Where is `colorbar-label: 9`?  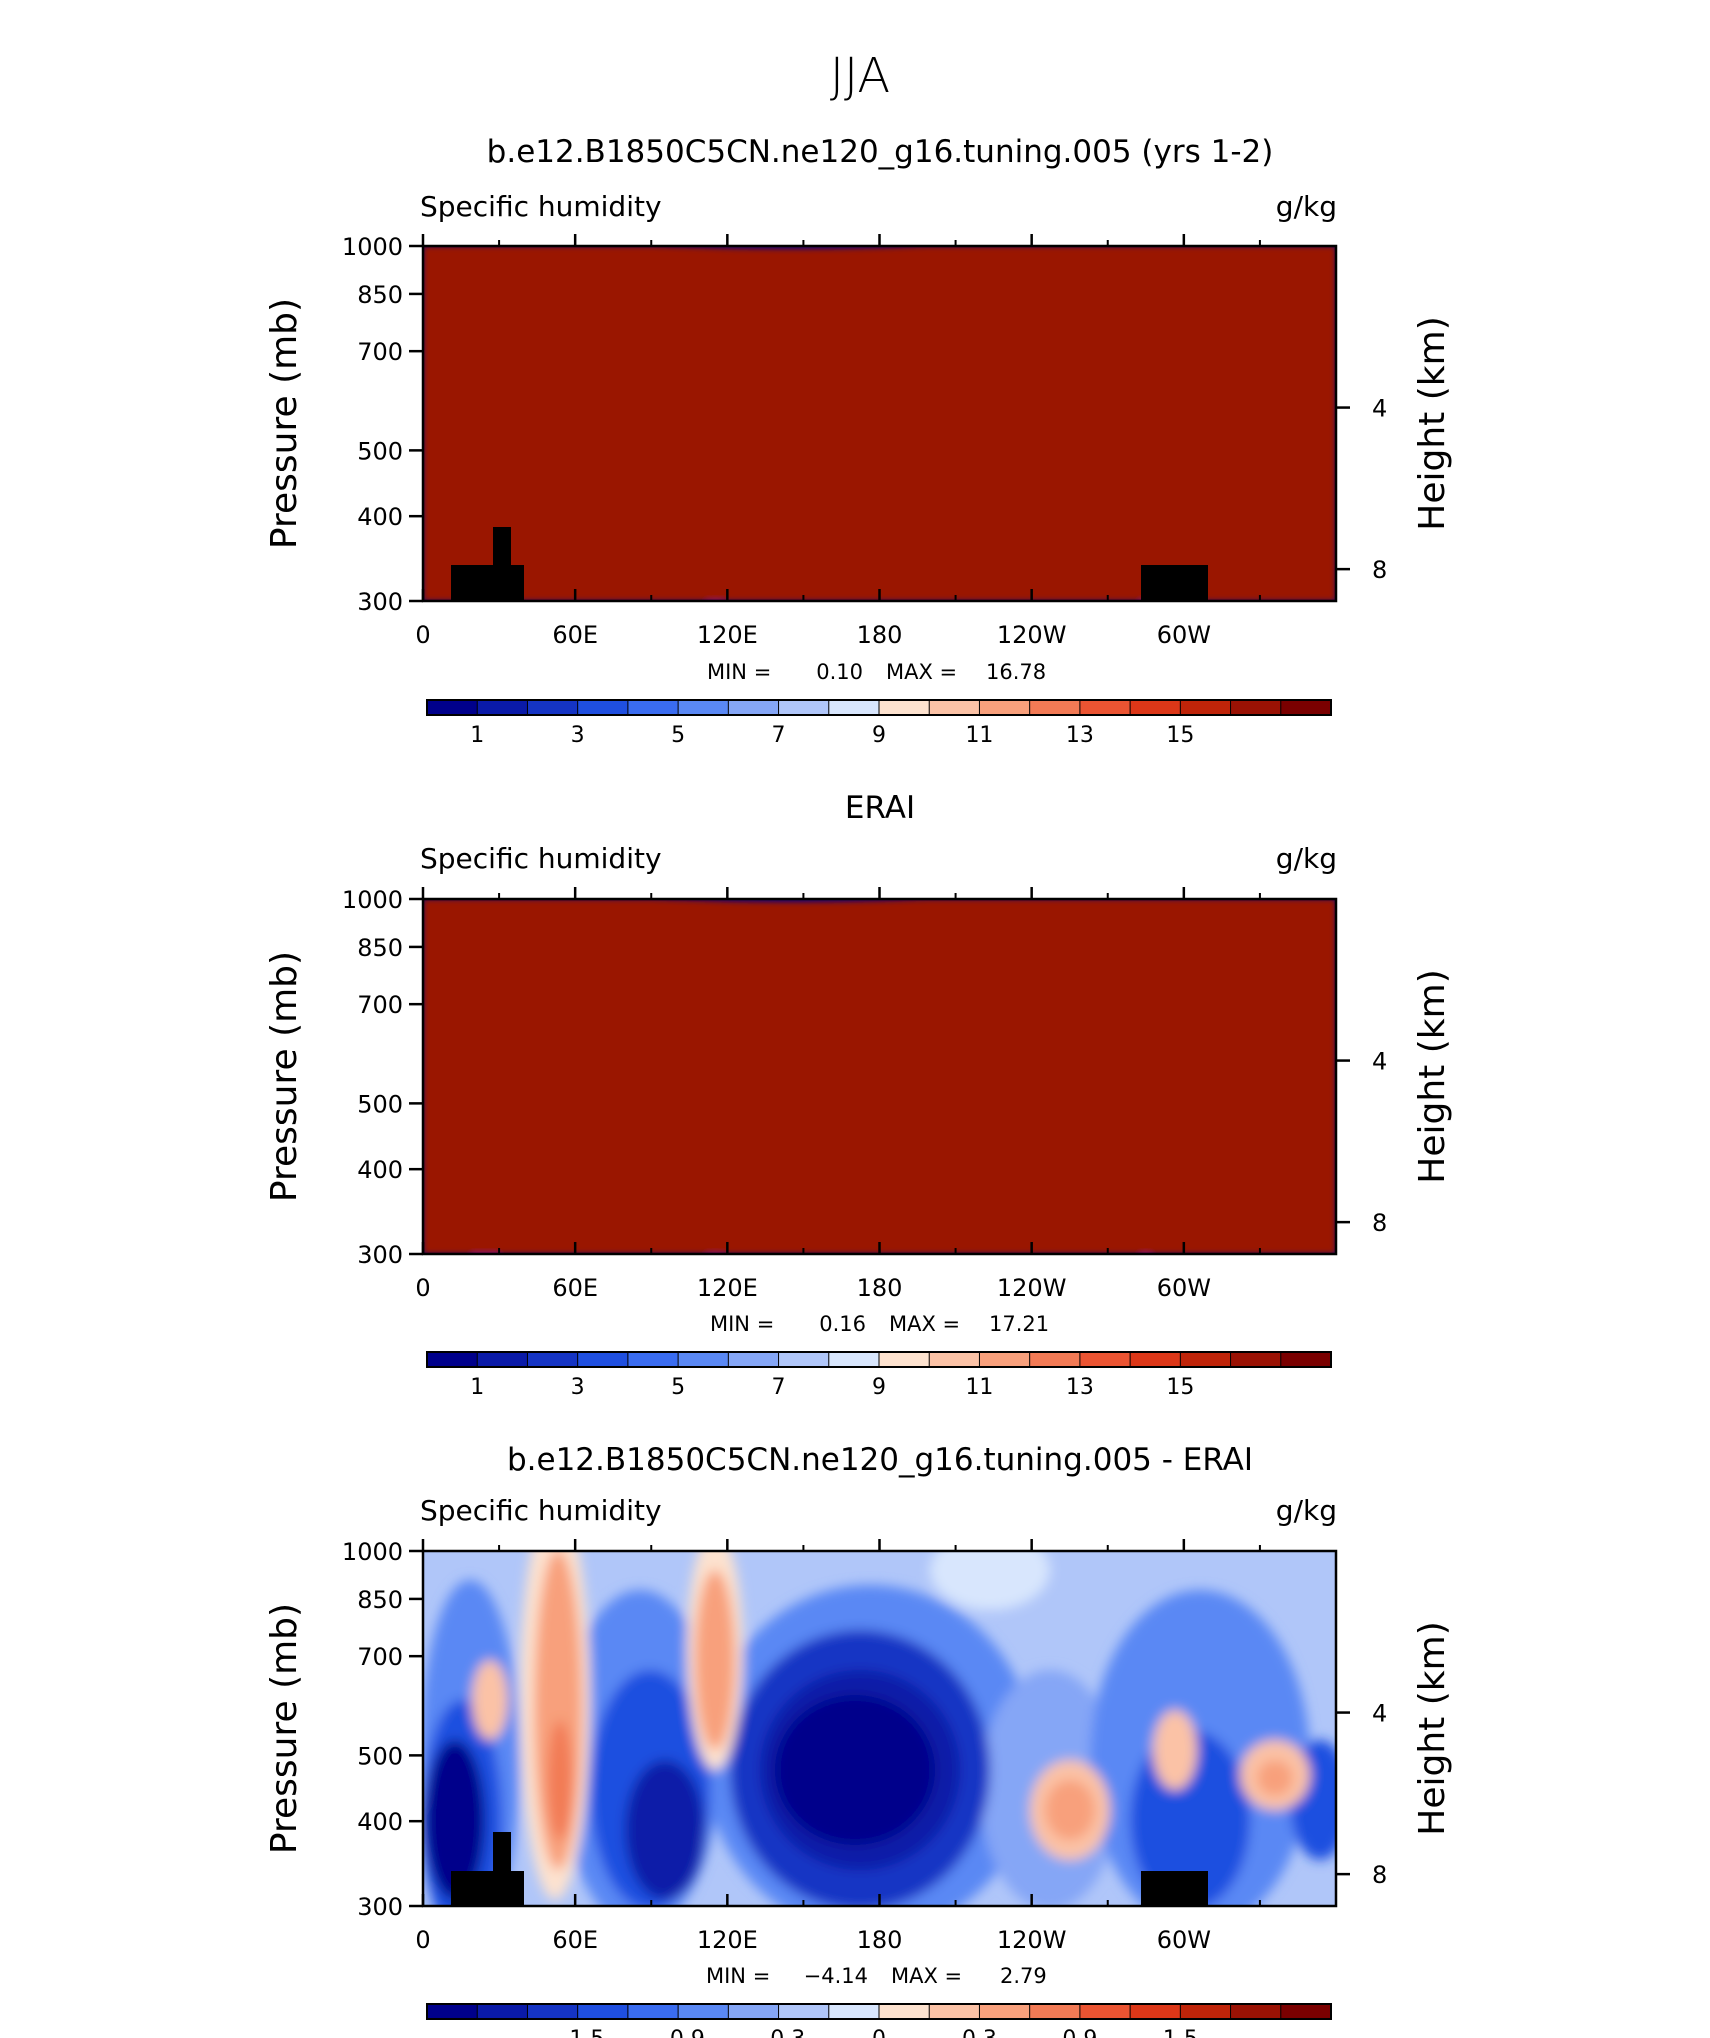
colorbar-label: 9 is located at coordinates (879, 1387).